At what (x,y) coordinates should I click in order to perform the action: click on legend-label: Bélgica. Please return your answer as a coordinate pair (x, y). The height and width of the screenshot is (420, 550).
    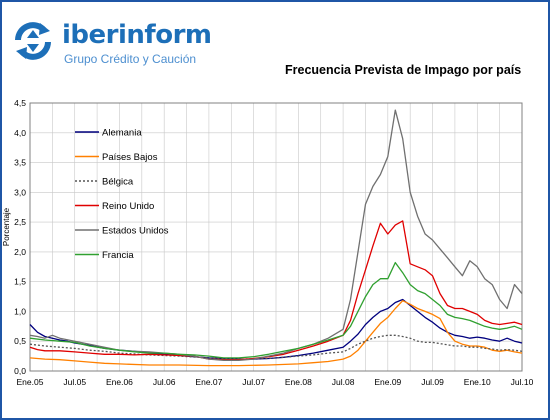
    Looking at the image, I should click on (118, 182).